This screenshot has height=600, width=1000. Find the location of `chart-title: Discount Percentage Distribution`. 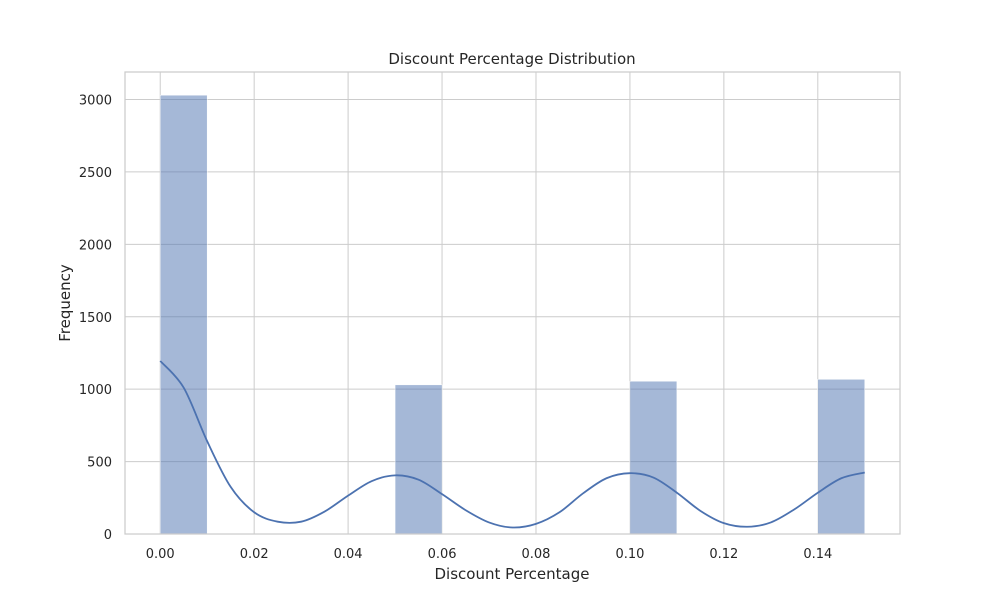

chart-title: Discount Percentage Distribution is located at coordinates (511, 59).